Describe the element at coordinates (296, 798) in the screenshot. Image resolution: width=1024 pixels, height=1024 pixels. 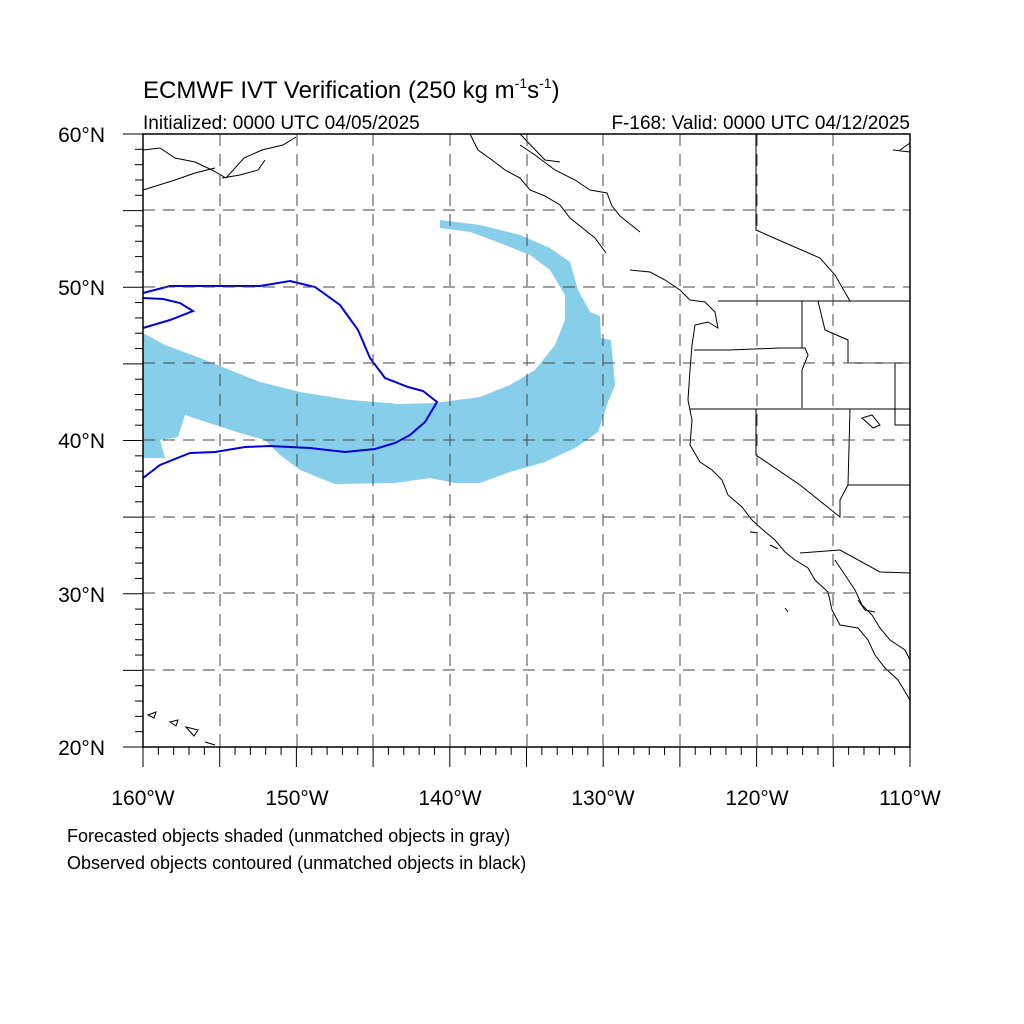
I see `lon-label-150w: 150°W` at that location.